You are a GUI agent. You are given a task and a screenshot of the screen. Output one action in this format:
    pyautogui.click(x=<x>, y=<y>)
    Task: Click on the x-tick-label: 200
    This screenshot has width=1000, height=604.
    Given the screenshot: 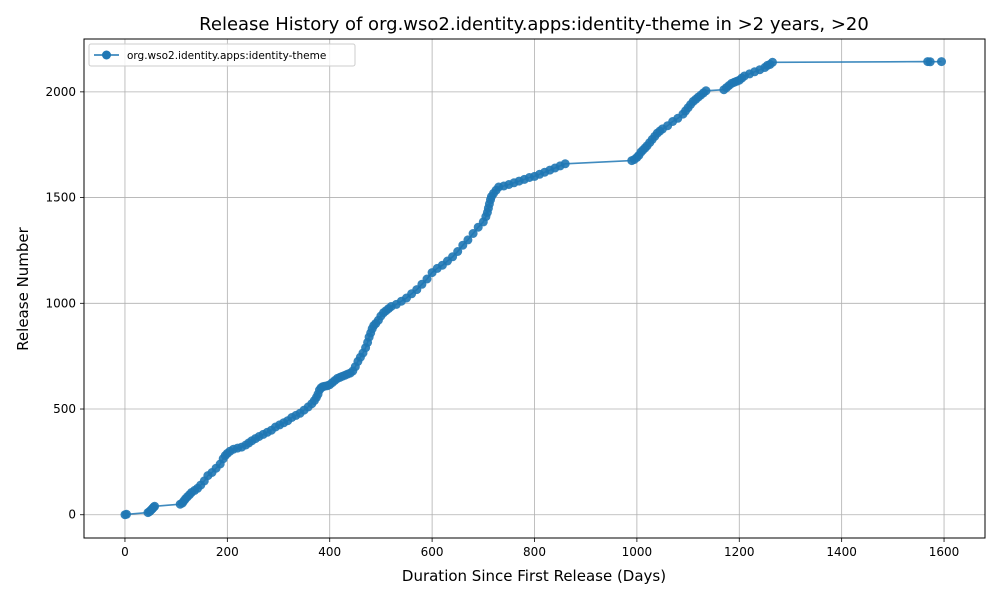 What is the action you would take?
    pyautogui.click(x=227, y=552)
    